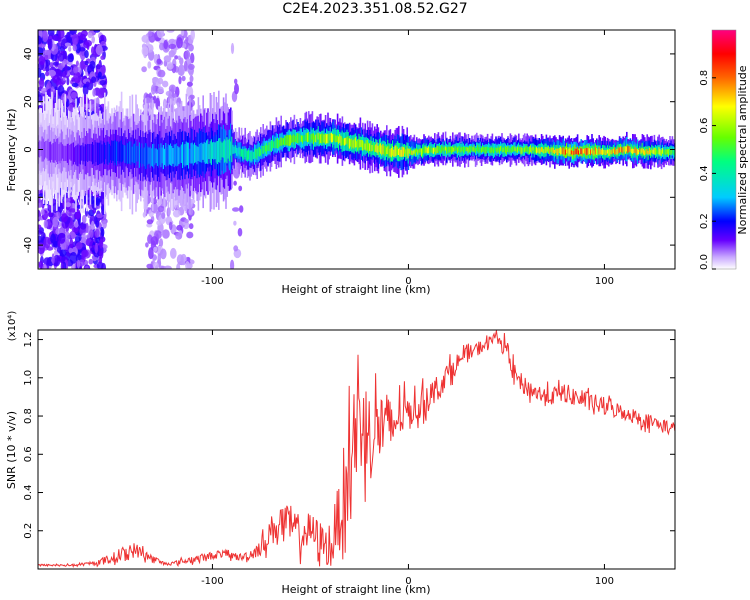 The width and height of the screenshot is (750, 600). What do you see at coordinates (704, 221) in the screenshot?
I see `colorbar-tick-label: 0.2` at bounding box center [704, 221].